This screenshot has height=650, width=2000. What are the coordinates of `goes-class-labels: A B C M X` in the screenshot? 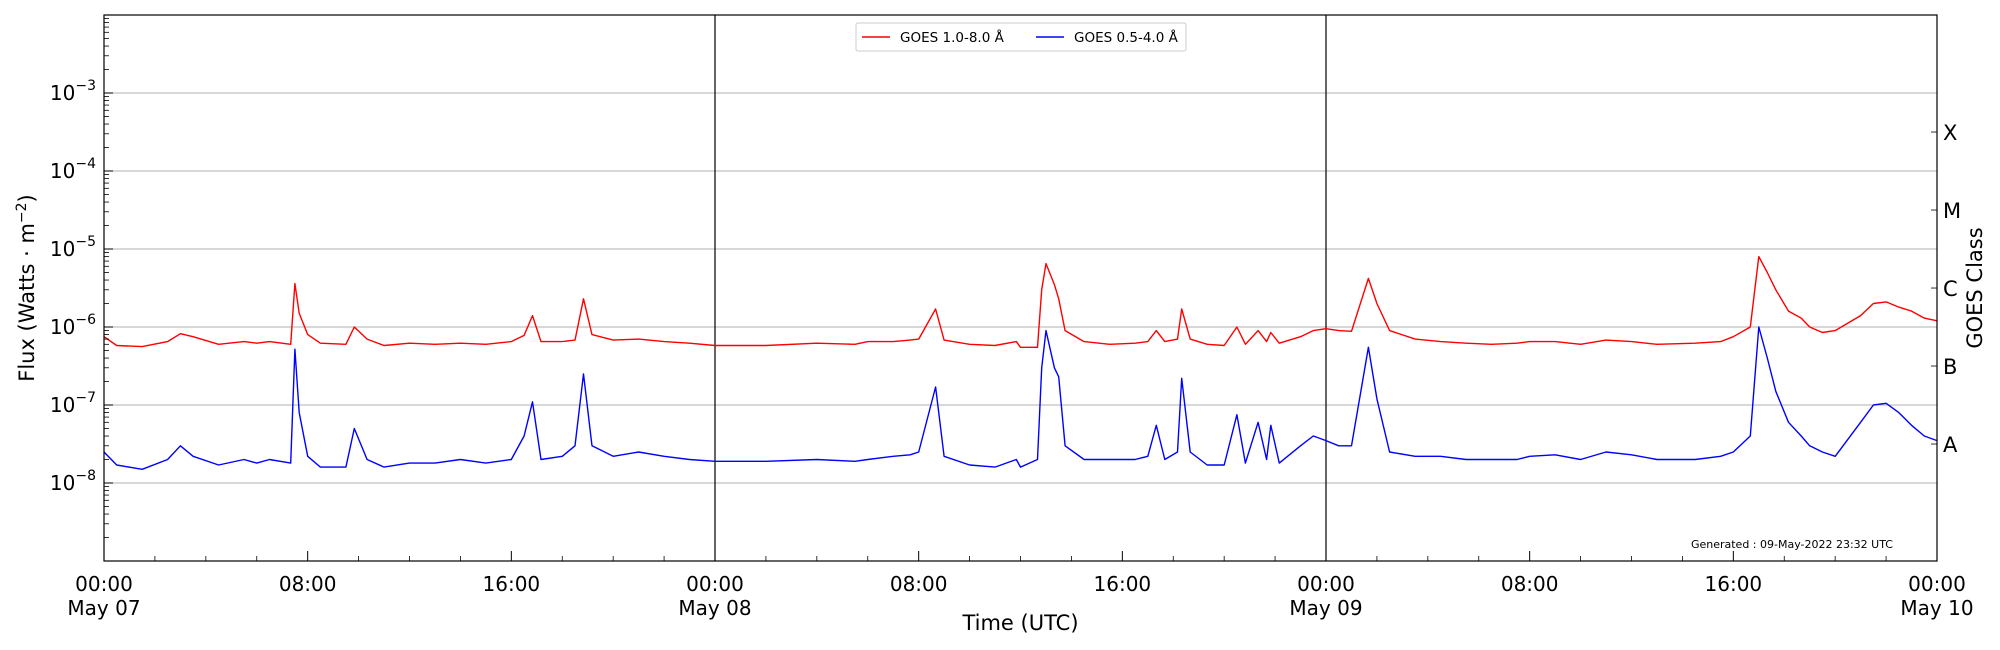 It's located at (1946, 289).